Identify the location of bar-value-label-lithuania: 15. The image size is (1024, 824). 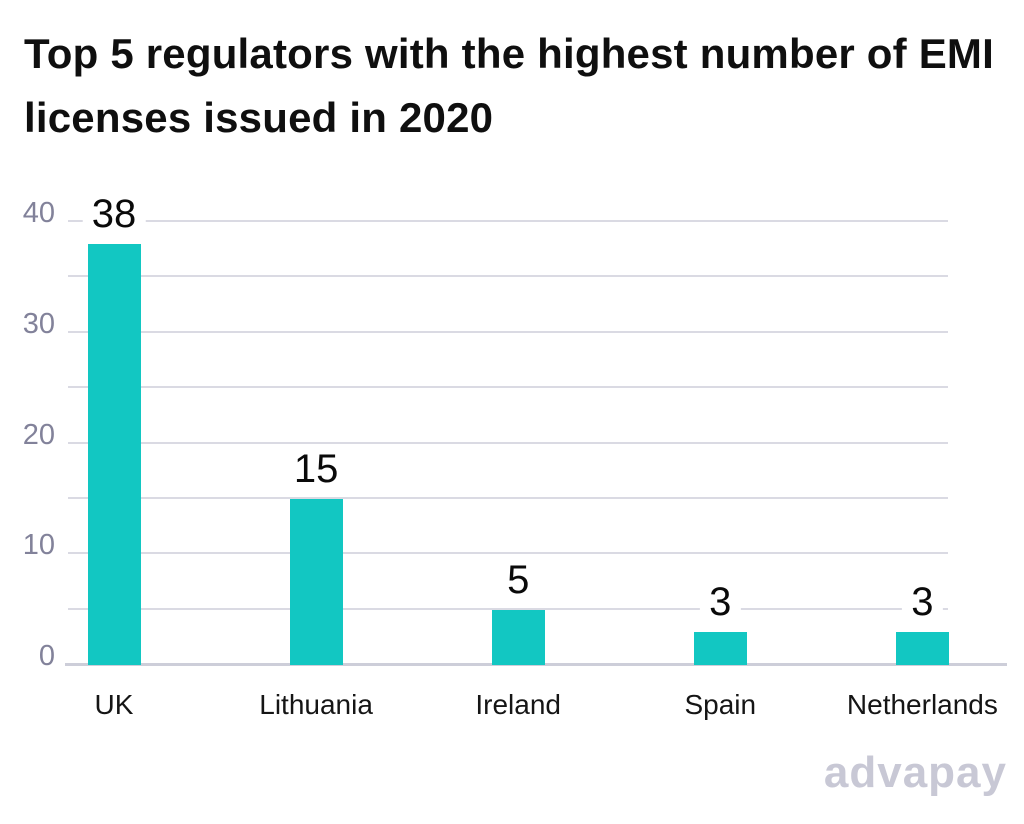
(316, 468).